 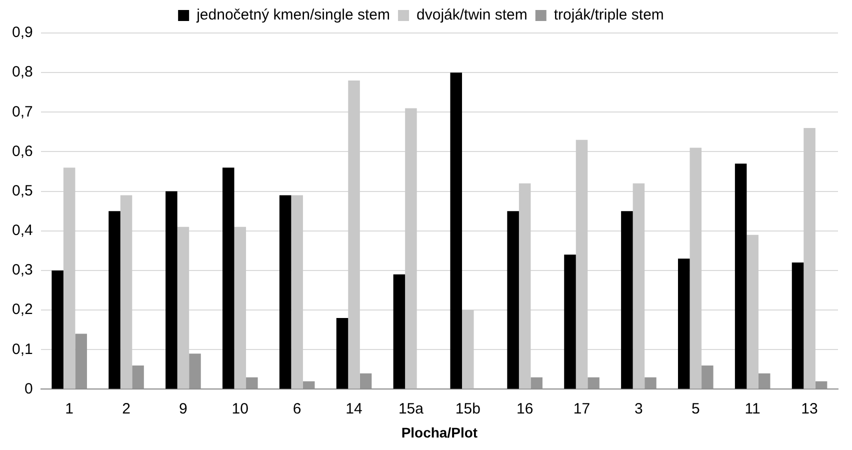 I want to click on legend-label: jednočetný kmen/single stem, so click(x=293, y=15).